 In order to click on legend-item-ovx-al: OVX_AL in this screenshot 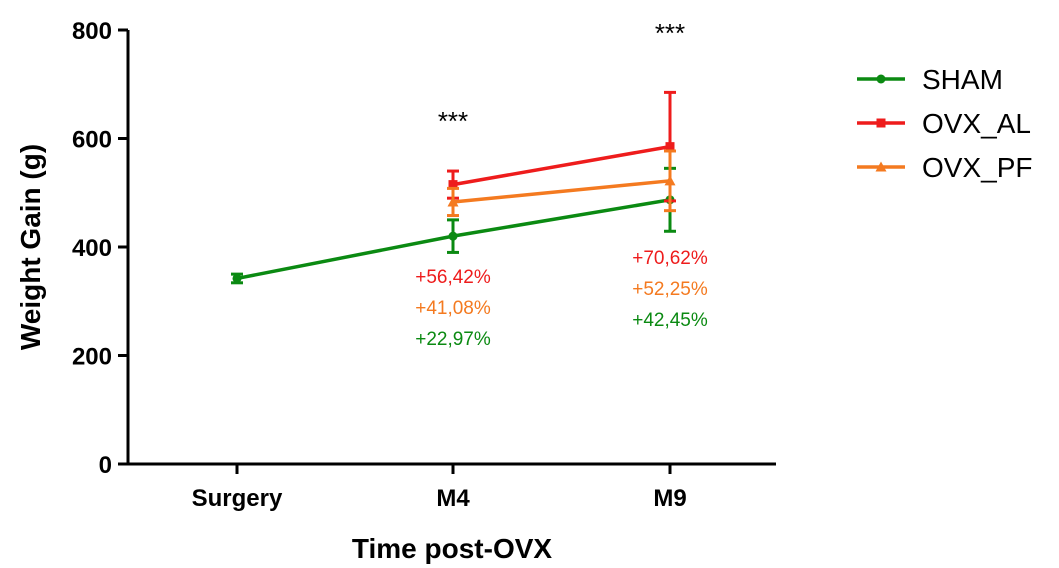, I will do `click(944, 123)`.